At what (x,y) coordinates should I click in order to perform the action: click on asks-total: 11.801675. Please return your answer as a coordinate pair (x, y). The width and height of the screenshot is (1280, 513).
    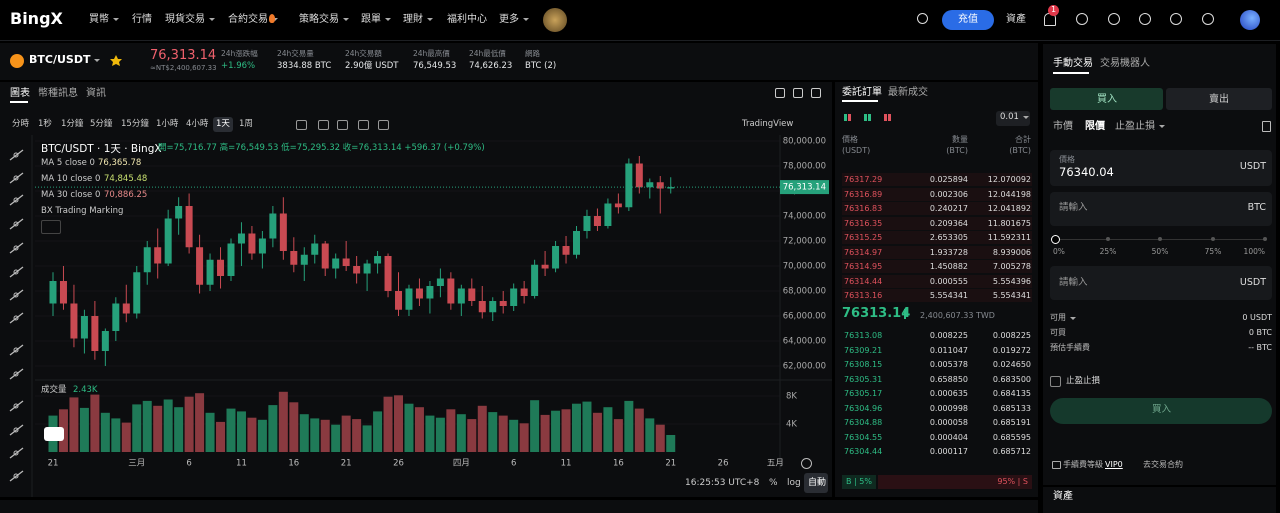
    Looking at the image, I should click on (1009, 223).